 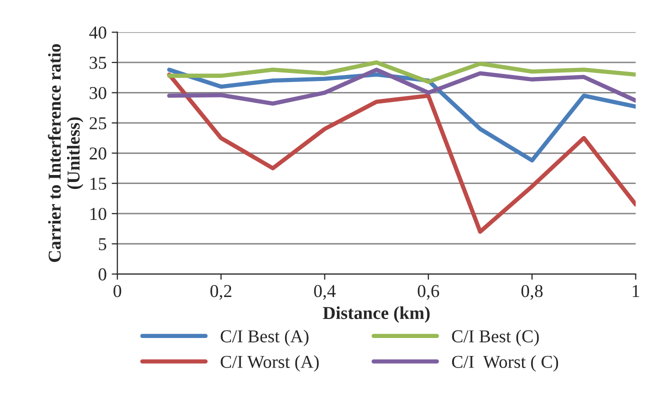 I want to click on x-tick-label: 0,8, so click(x=532, y=292).